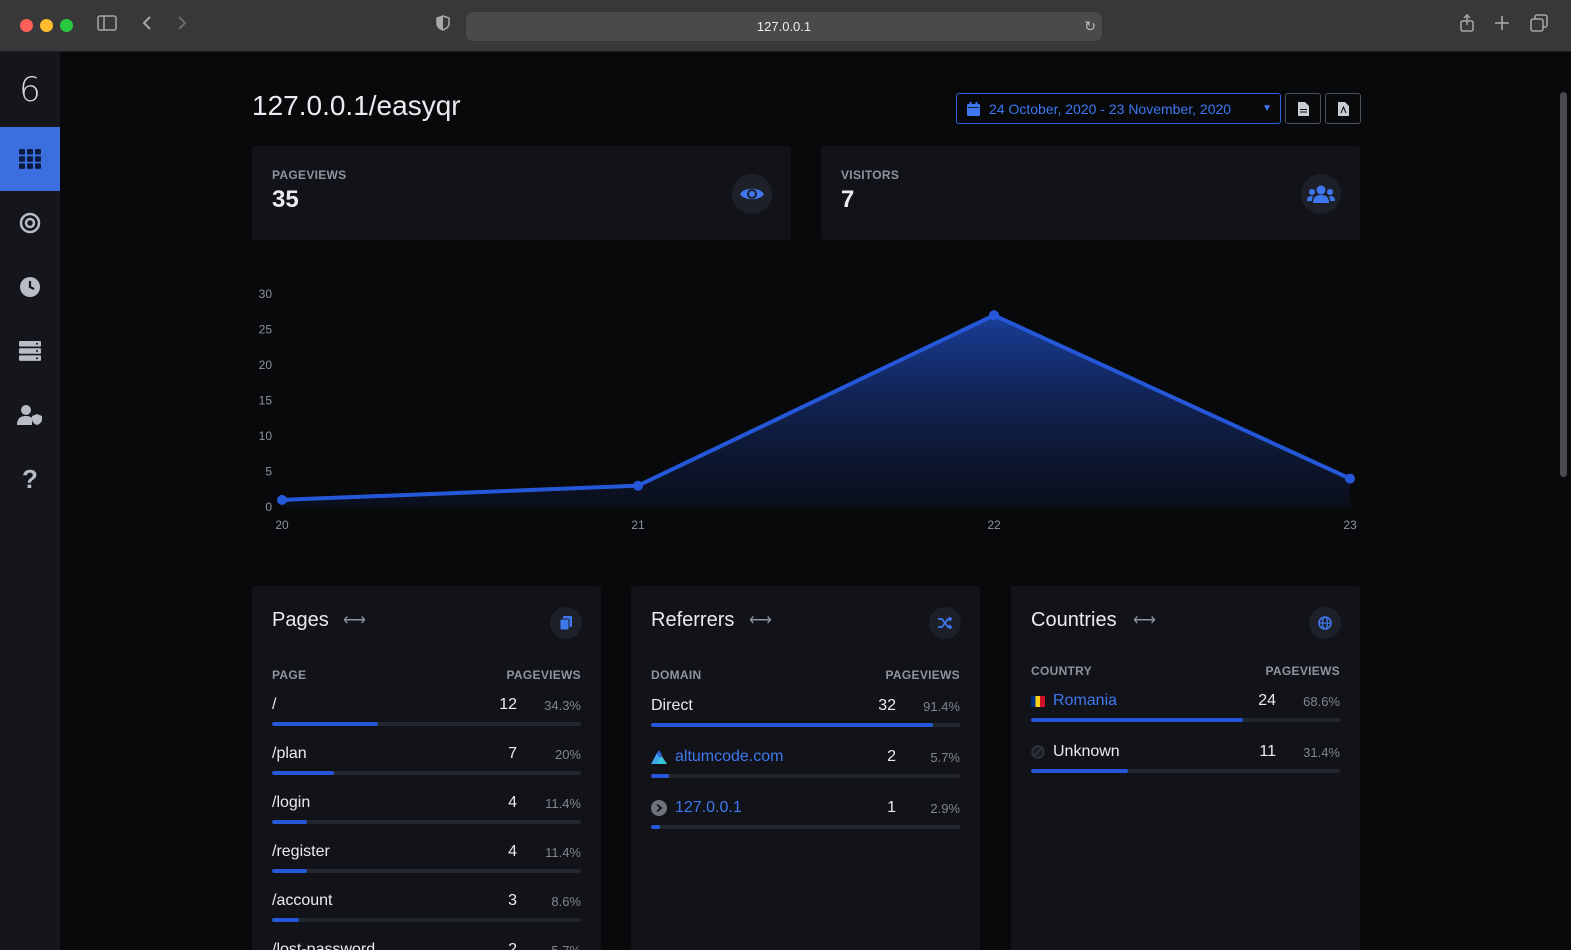 Image resolution: width=1571 pixels, height=950 pixels. I want to click on stat-value: 7, so click(848, 199).